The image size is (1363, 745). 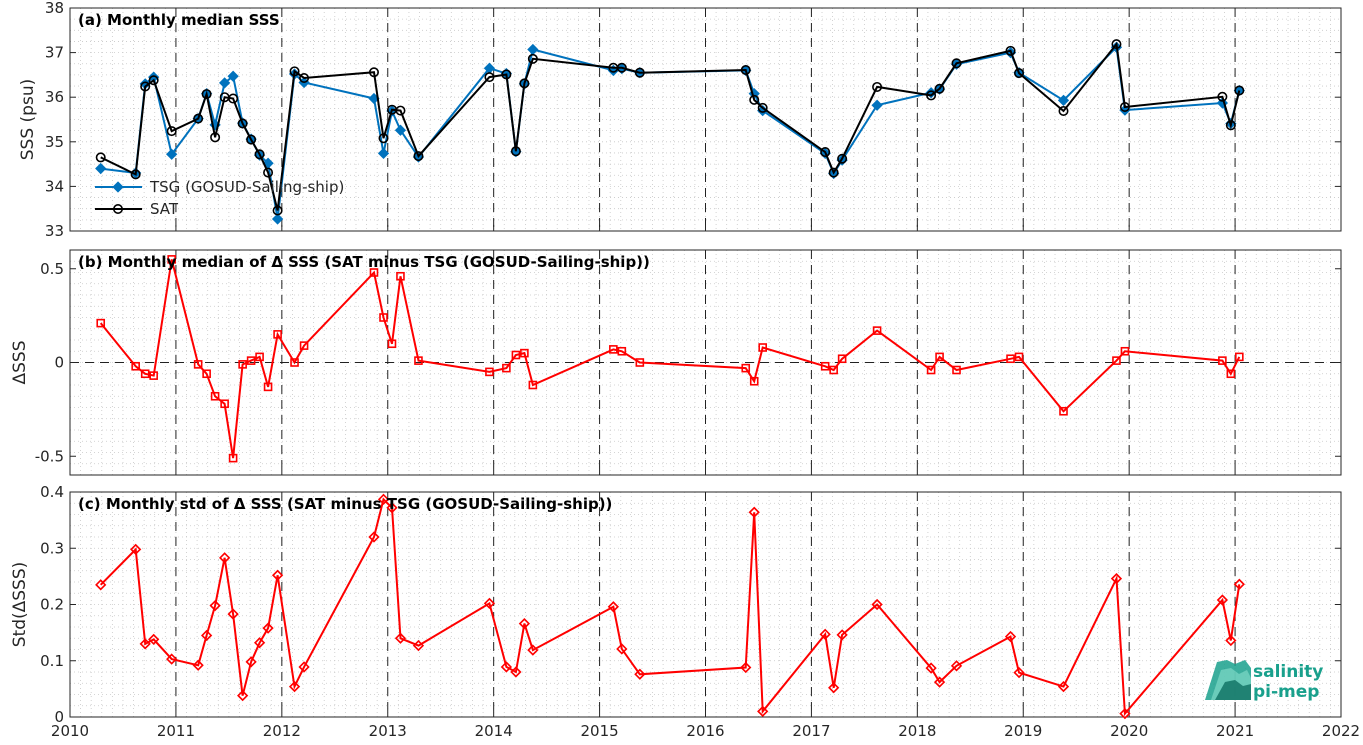 I want to click on y-tick-label: 36, so click(x=54, y=97).